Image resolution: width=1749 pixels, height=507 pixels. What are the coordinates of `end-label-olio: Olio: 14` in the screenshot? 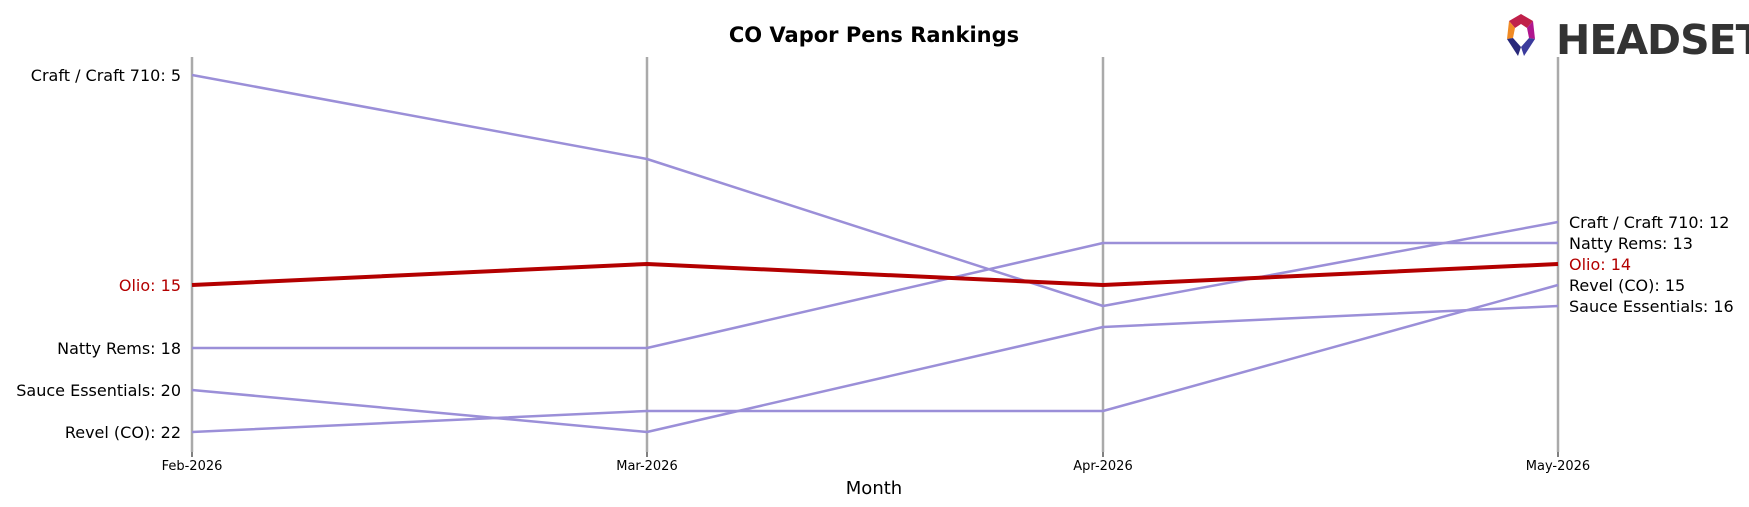 It's located at (1600, 264).